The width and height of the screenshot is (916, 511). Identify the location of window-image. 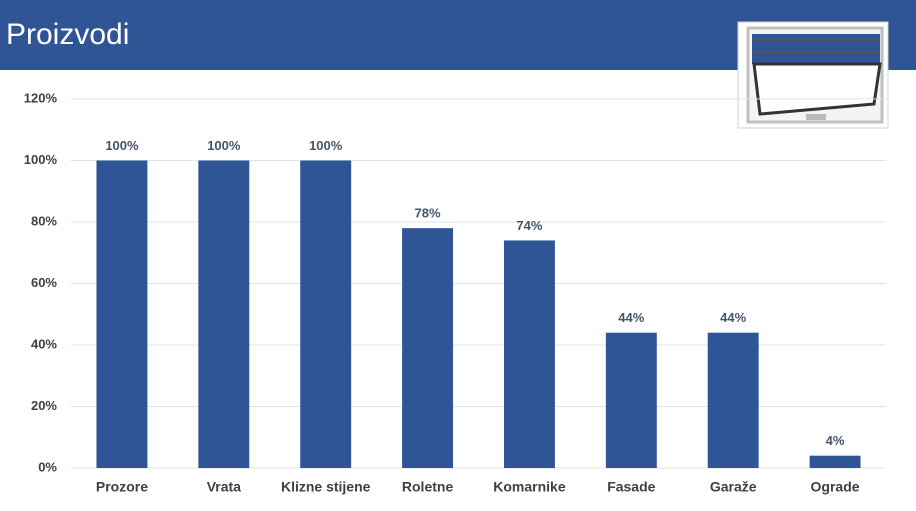
(813, 75).